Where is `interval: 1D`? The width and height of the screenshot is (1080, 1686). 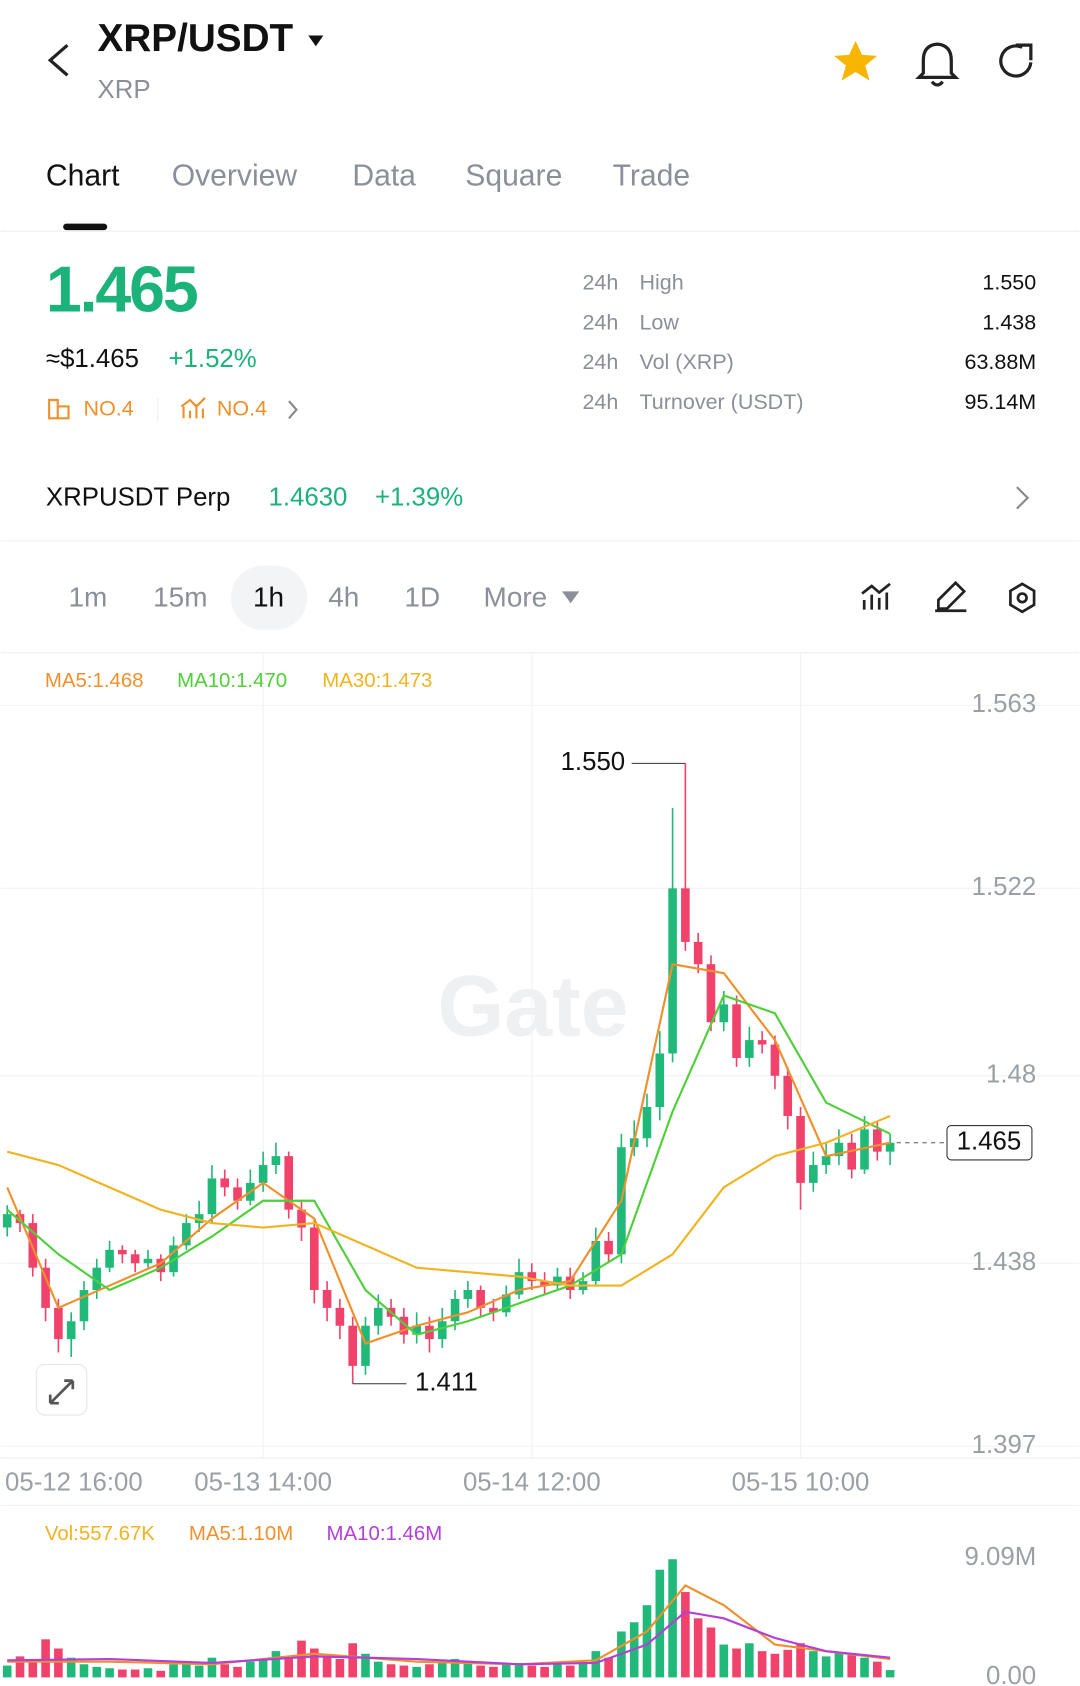 interval: 1D is located at coordinates (422, 596).